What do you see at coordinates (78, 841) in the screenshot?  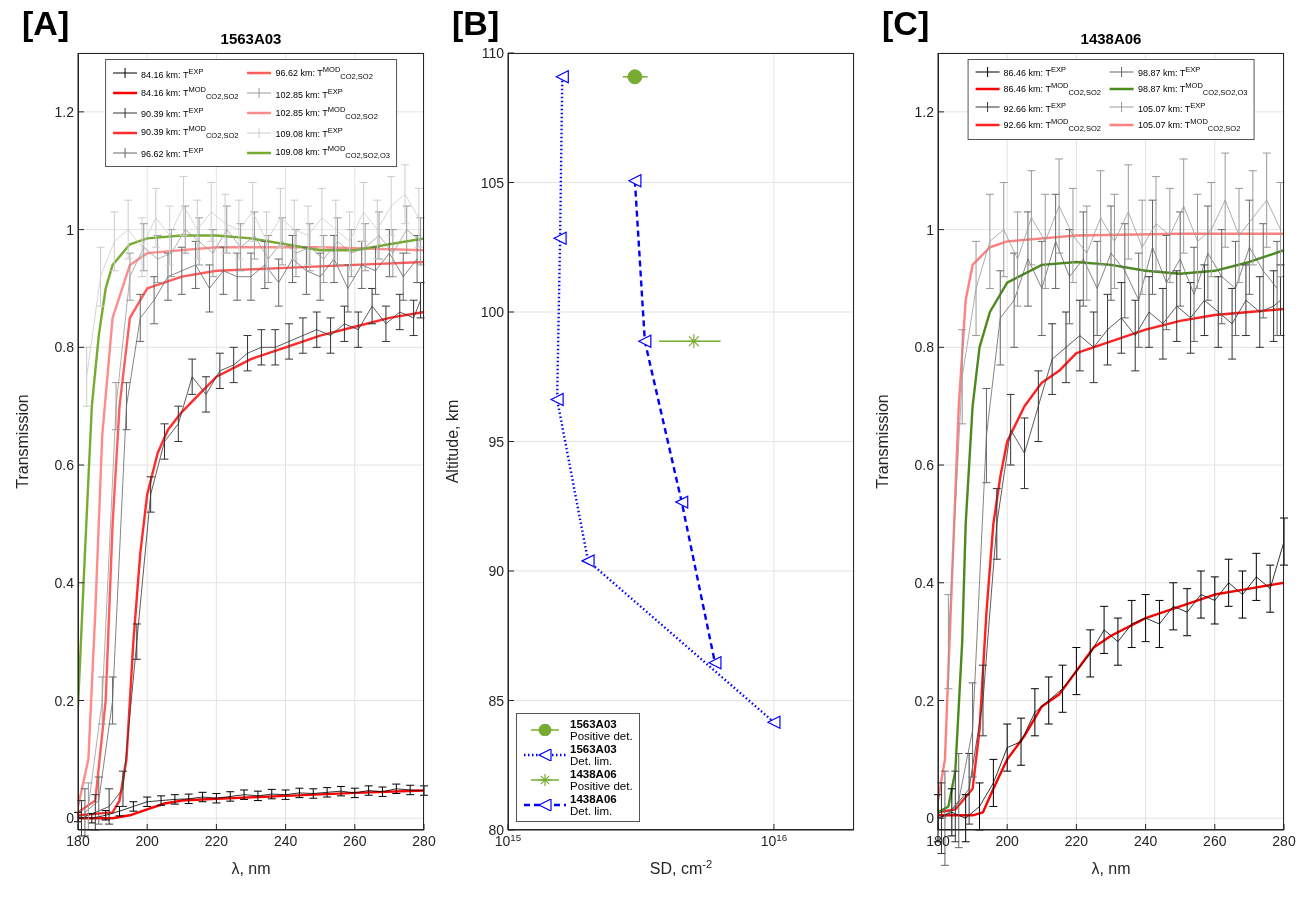 I see `x-tick-label: 180` at bounding box center [78, 841].